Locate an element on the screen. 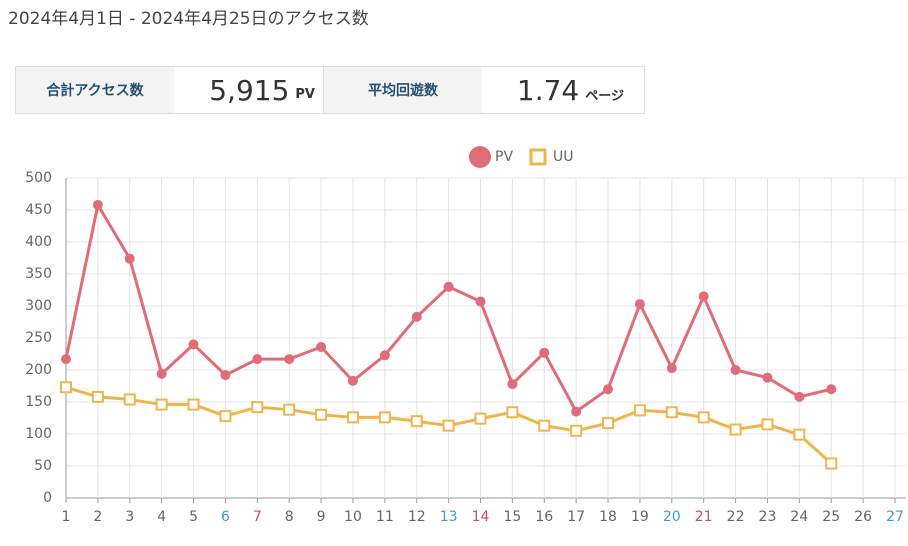 This screenshot has height=546, width=908. x-tick-label: 6 is located at coordinates (225, 517).